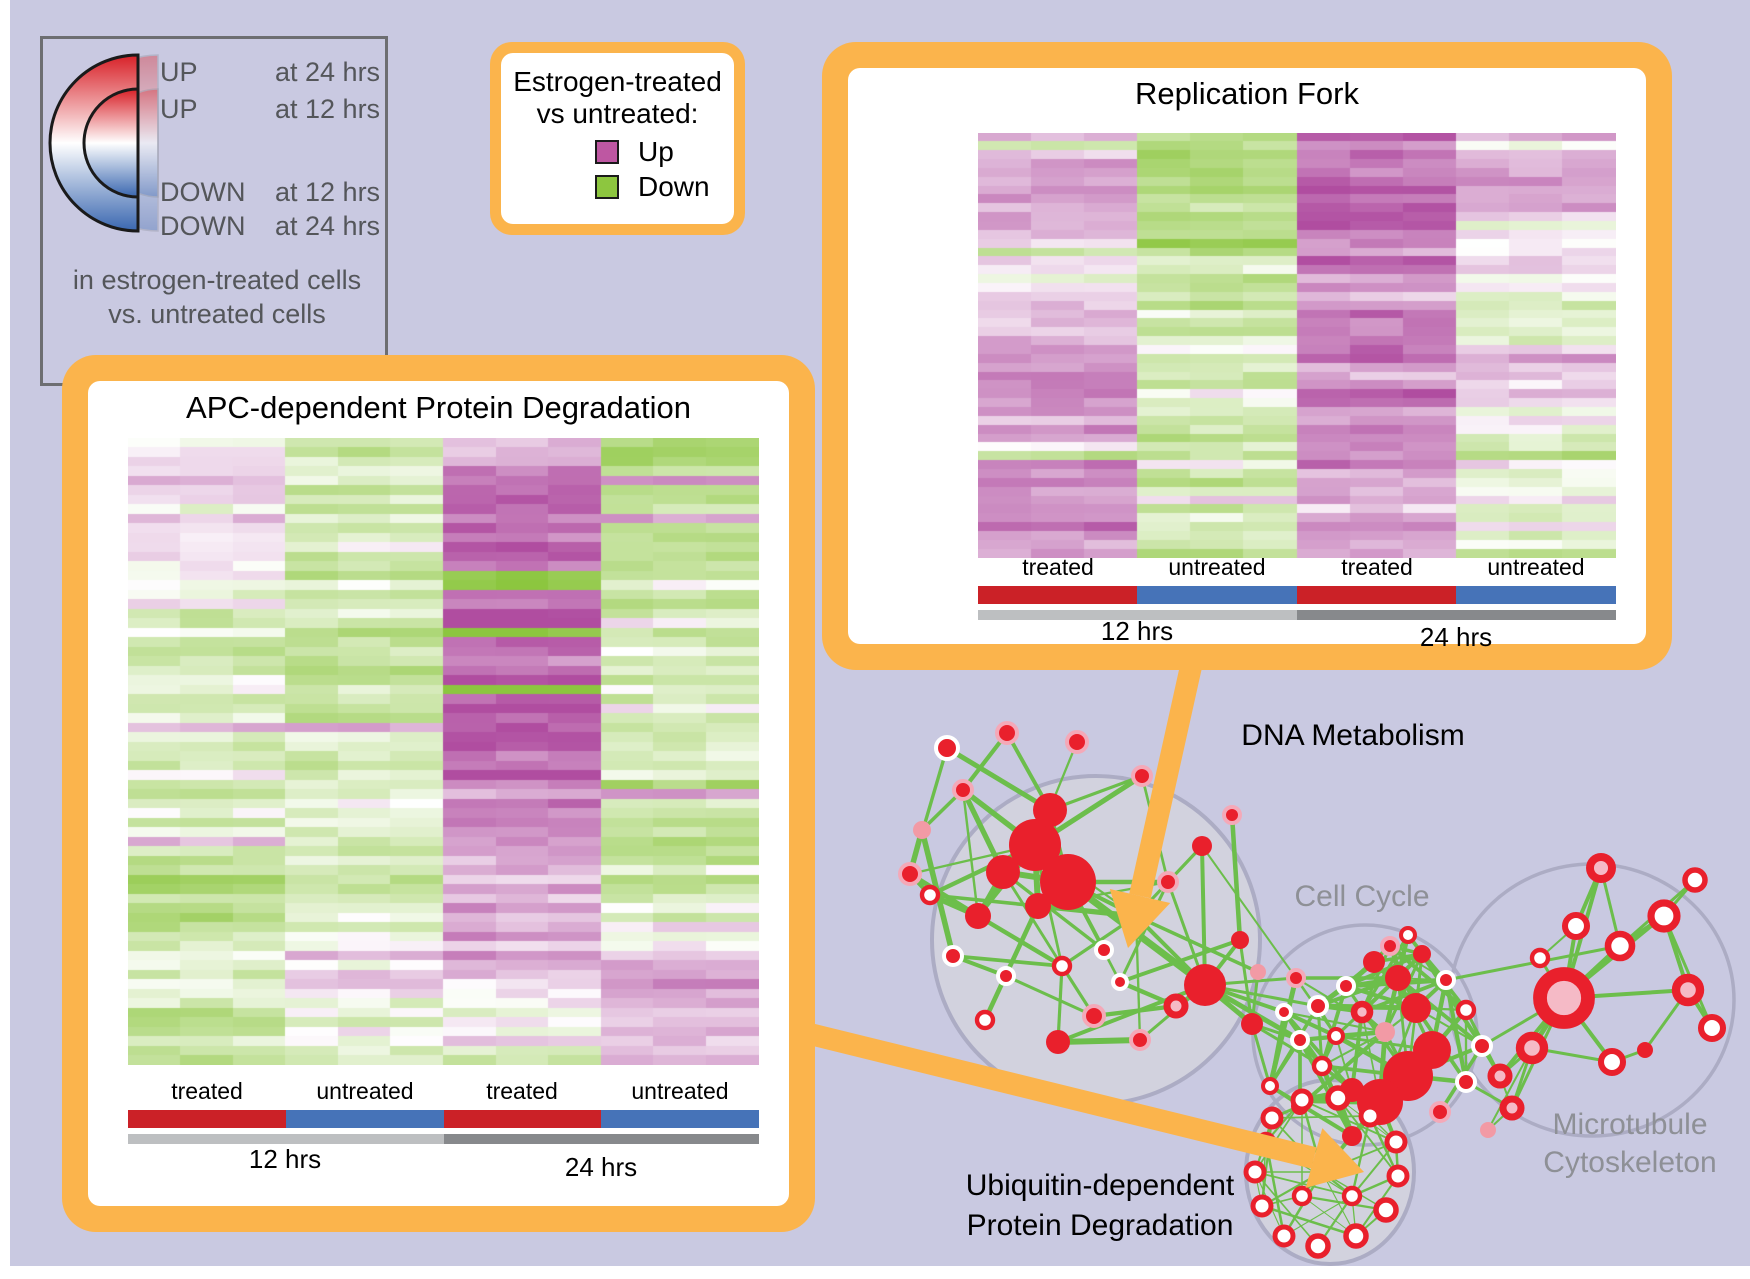  What do you see at coordinates (680, 1091) in the screenshot?
I see `apc-group-label-4: untreated` at bounding box center [680, 1091].